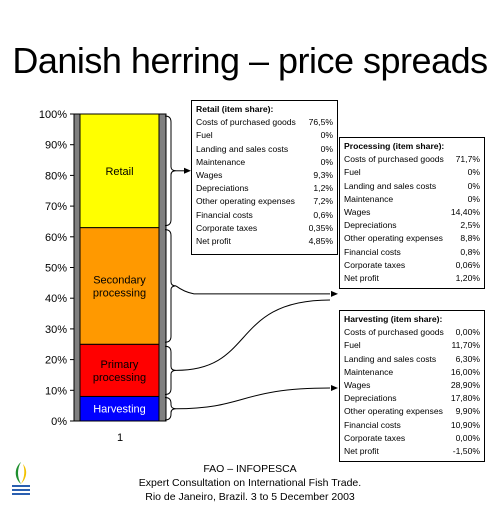 This screenshot has height=512, width=500. Describe the element at coordinates (242, 148) in the screenshot. I see `retail-item-label: Landing and sales costs` at that location.